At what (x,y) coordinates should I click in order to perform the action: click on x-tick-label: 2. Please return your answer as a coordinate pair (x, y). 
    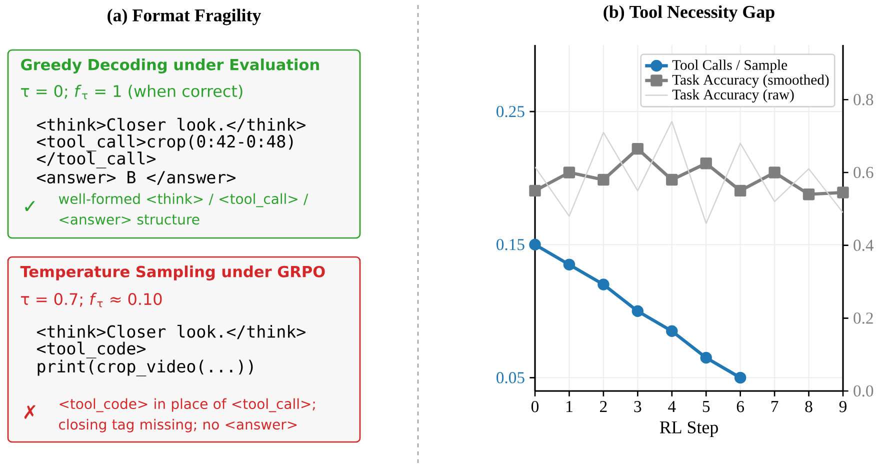
    Looking at the image, I should click on (603, 406).